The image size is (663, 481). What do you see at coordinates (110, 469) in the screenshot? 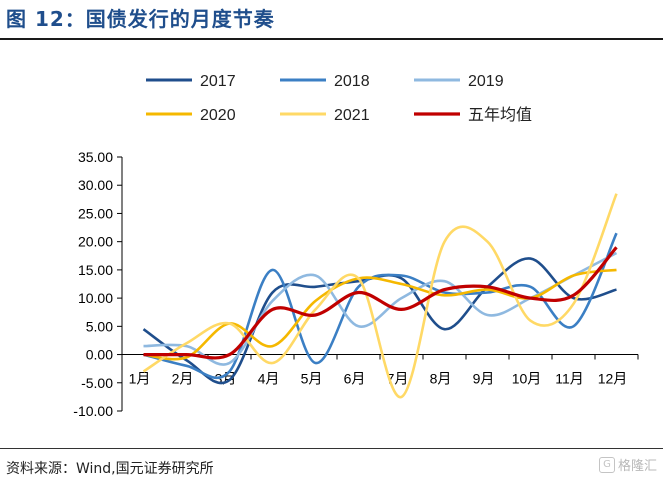
I see `source-note: 资料来源：Wind,国元证券研究所` at bounding box center [110, 469].